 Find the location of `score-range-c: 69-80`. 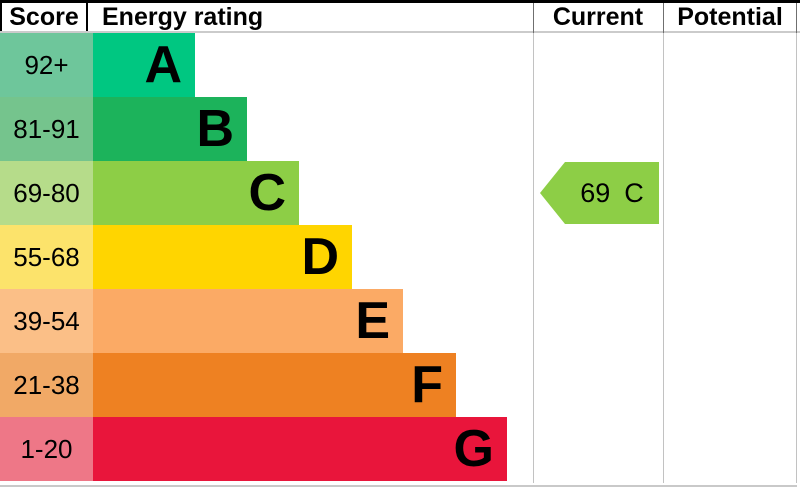

score-range-c: 69-80 is located at coordinates (46, 193).